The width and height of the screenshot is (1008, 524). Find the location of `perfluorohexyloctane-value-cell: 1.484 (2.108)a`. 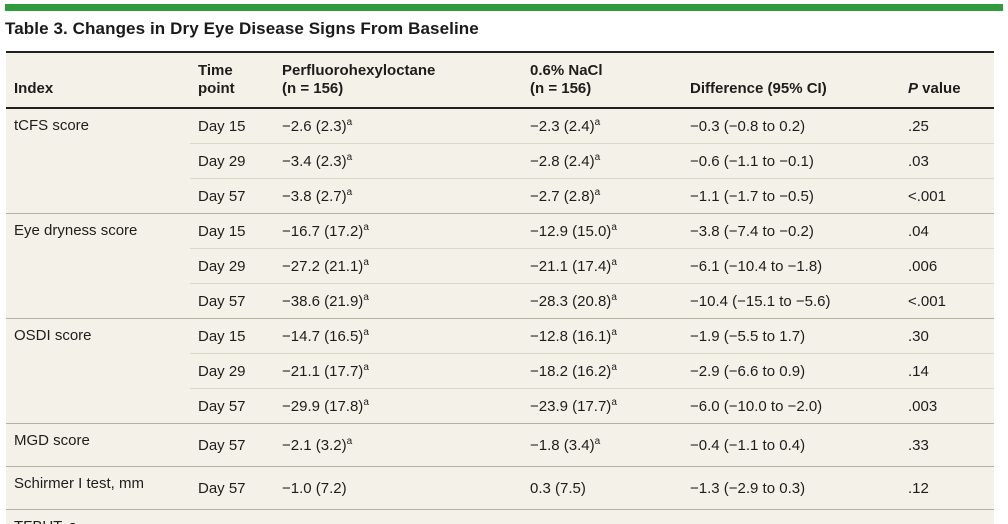

perfluorohexyloctane-value-cell: 1.484 (2.108)a is located at coordinates (398, 516).